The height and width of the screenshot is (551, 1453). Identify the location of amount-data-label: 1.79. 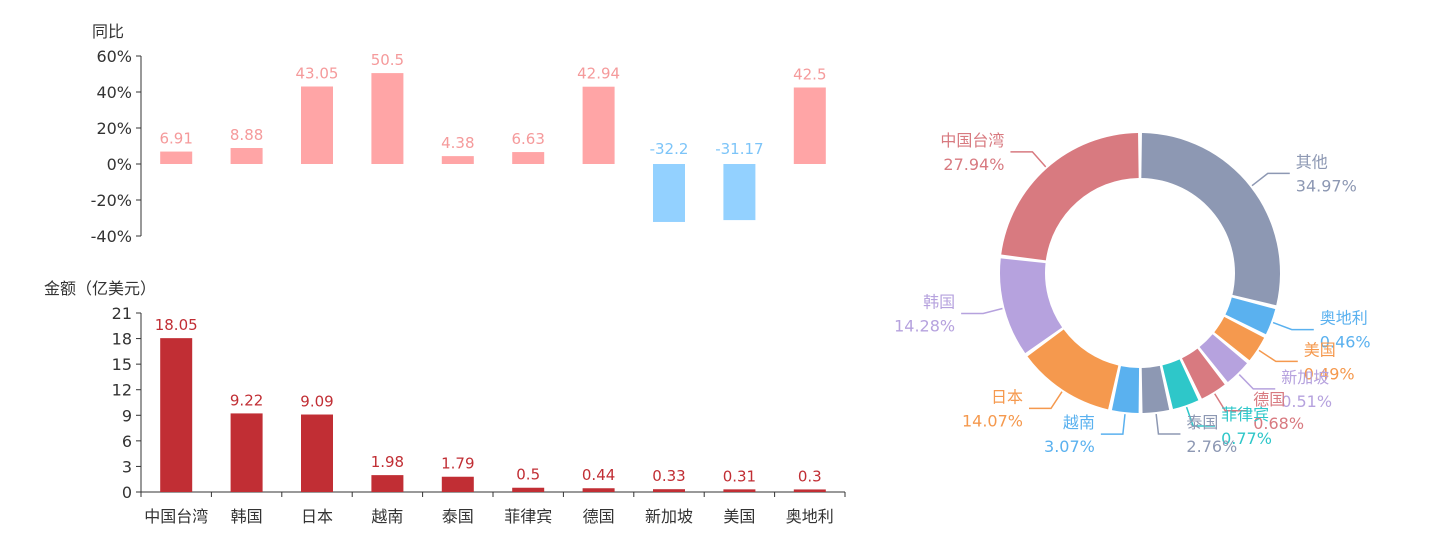
(457, 464).